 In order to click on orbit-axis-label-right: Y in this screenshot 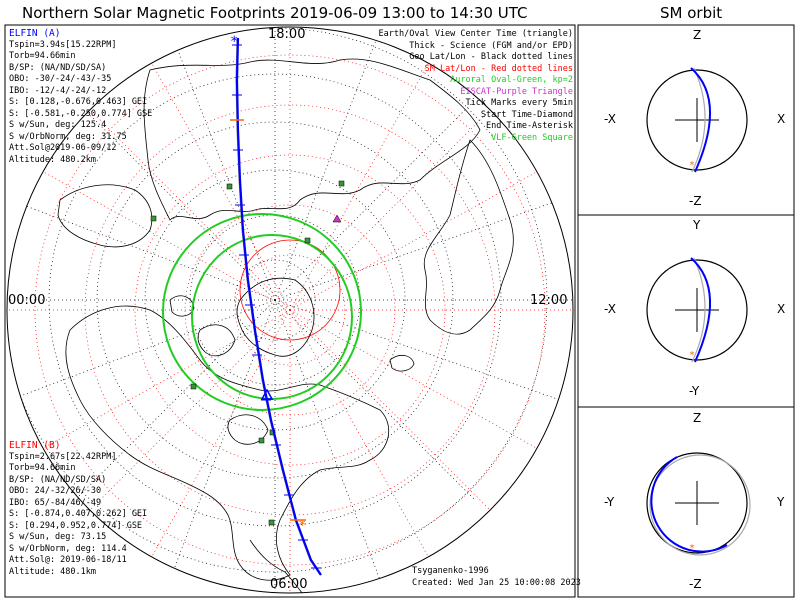, I will do `click(781, 502)`.